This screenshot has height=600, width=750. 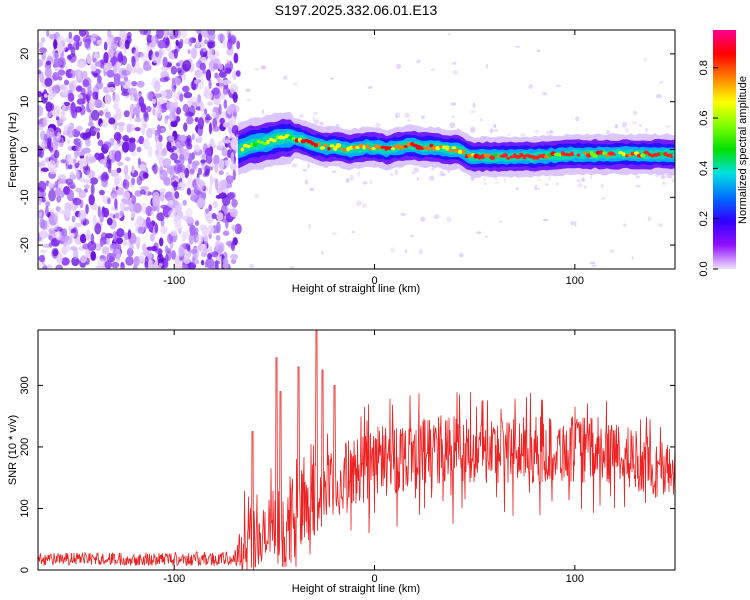 I want to click on colorbar-tick-label: 0.0, so click(x=704, y=268).